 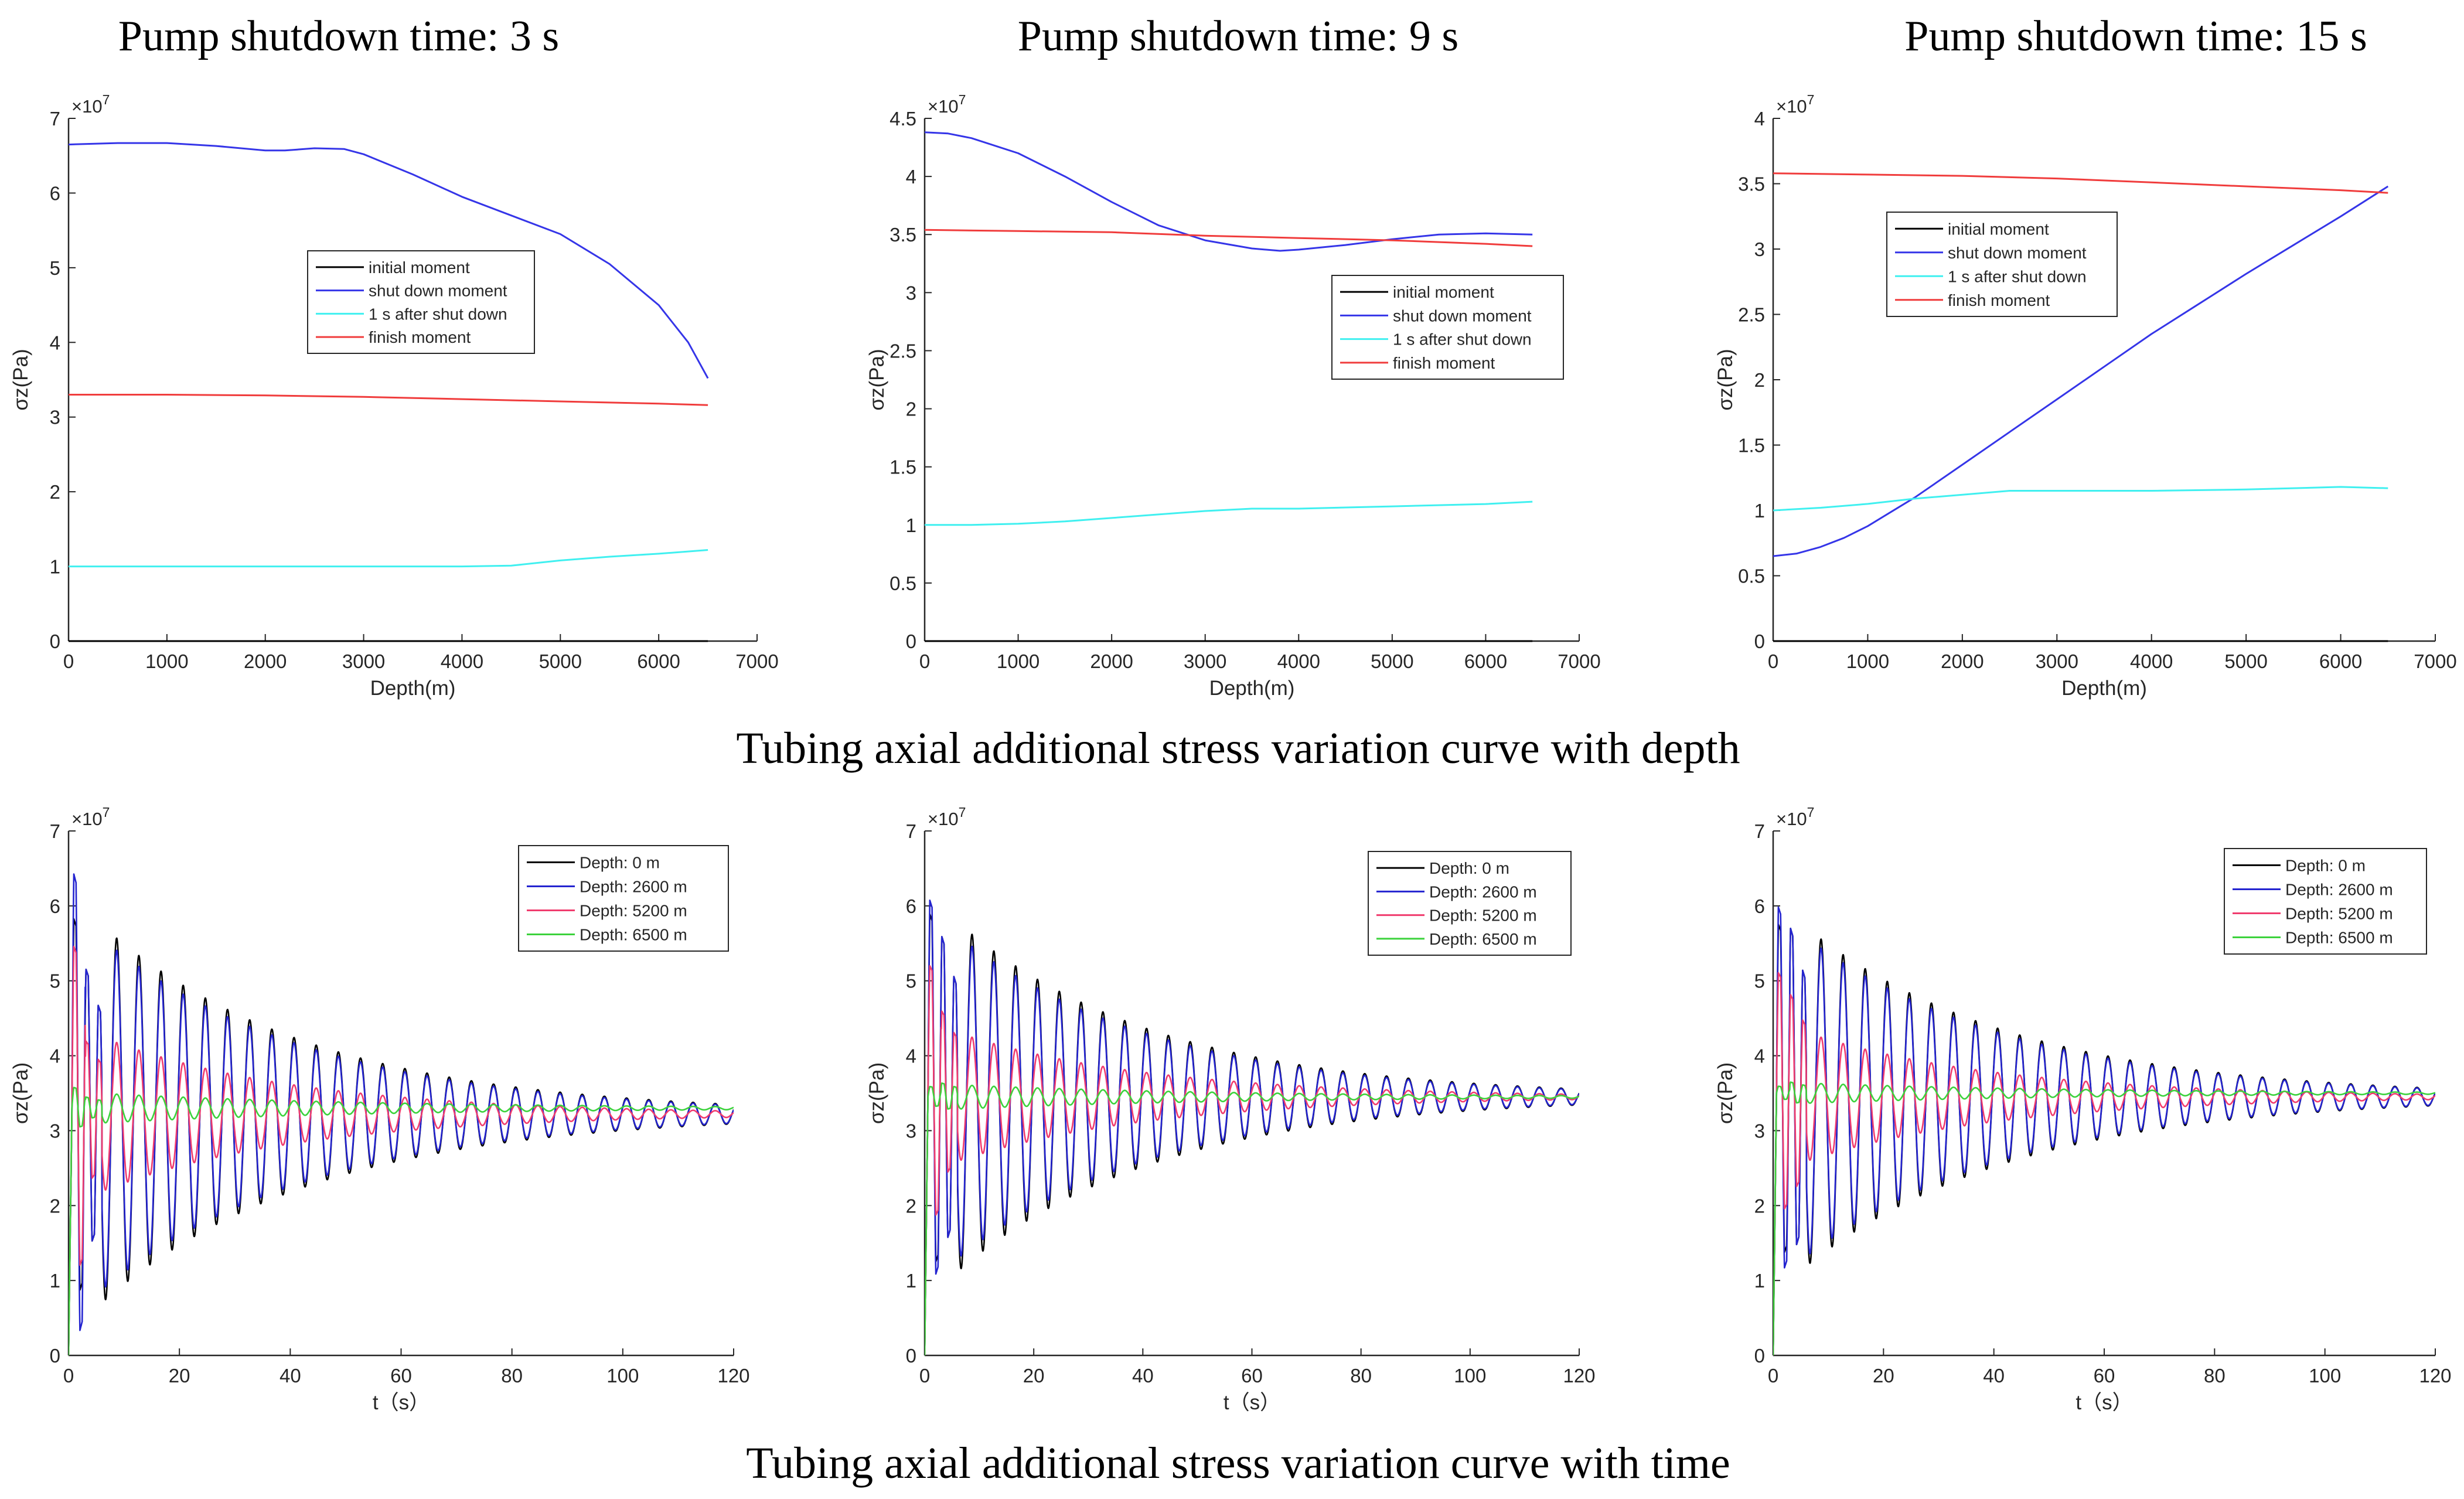 What do you see at coordinates (903, 235) in the screenshot?
I see `y-tick-label: 3.5` at bounding box center [903, 235].